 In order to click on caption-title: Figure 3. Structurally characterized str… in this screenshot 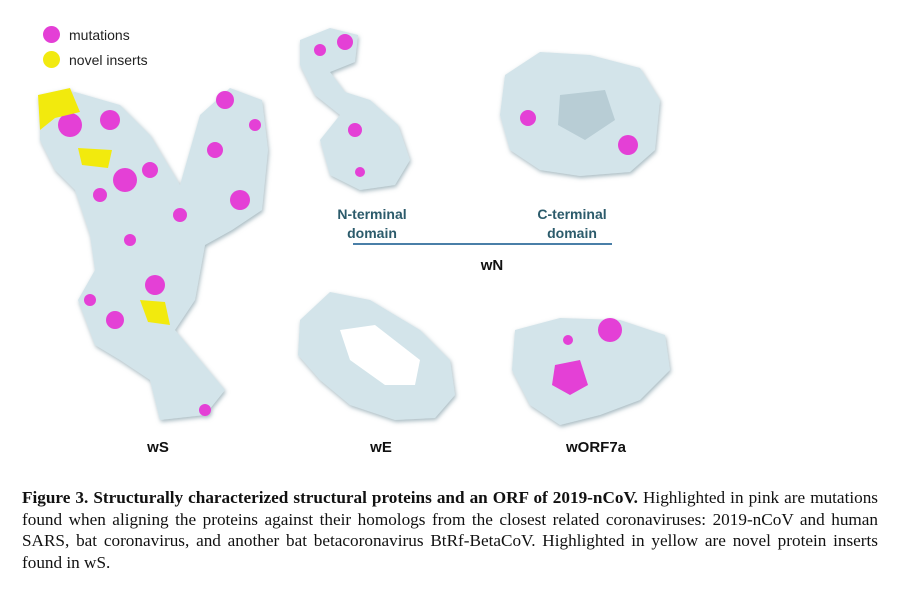, I will do `click(330, 497)`.